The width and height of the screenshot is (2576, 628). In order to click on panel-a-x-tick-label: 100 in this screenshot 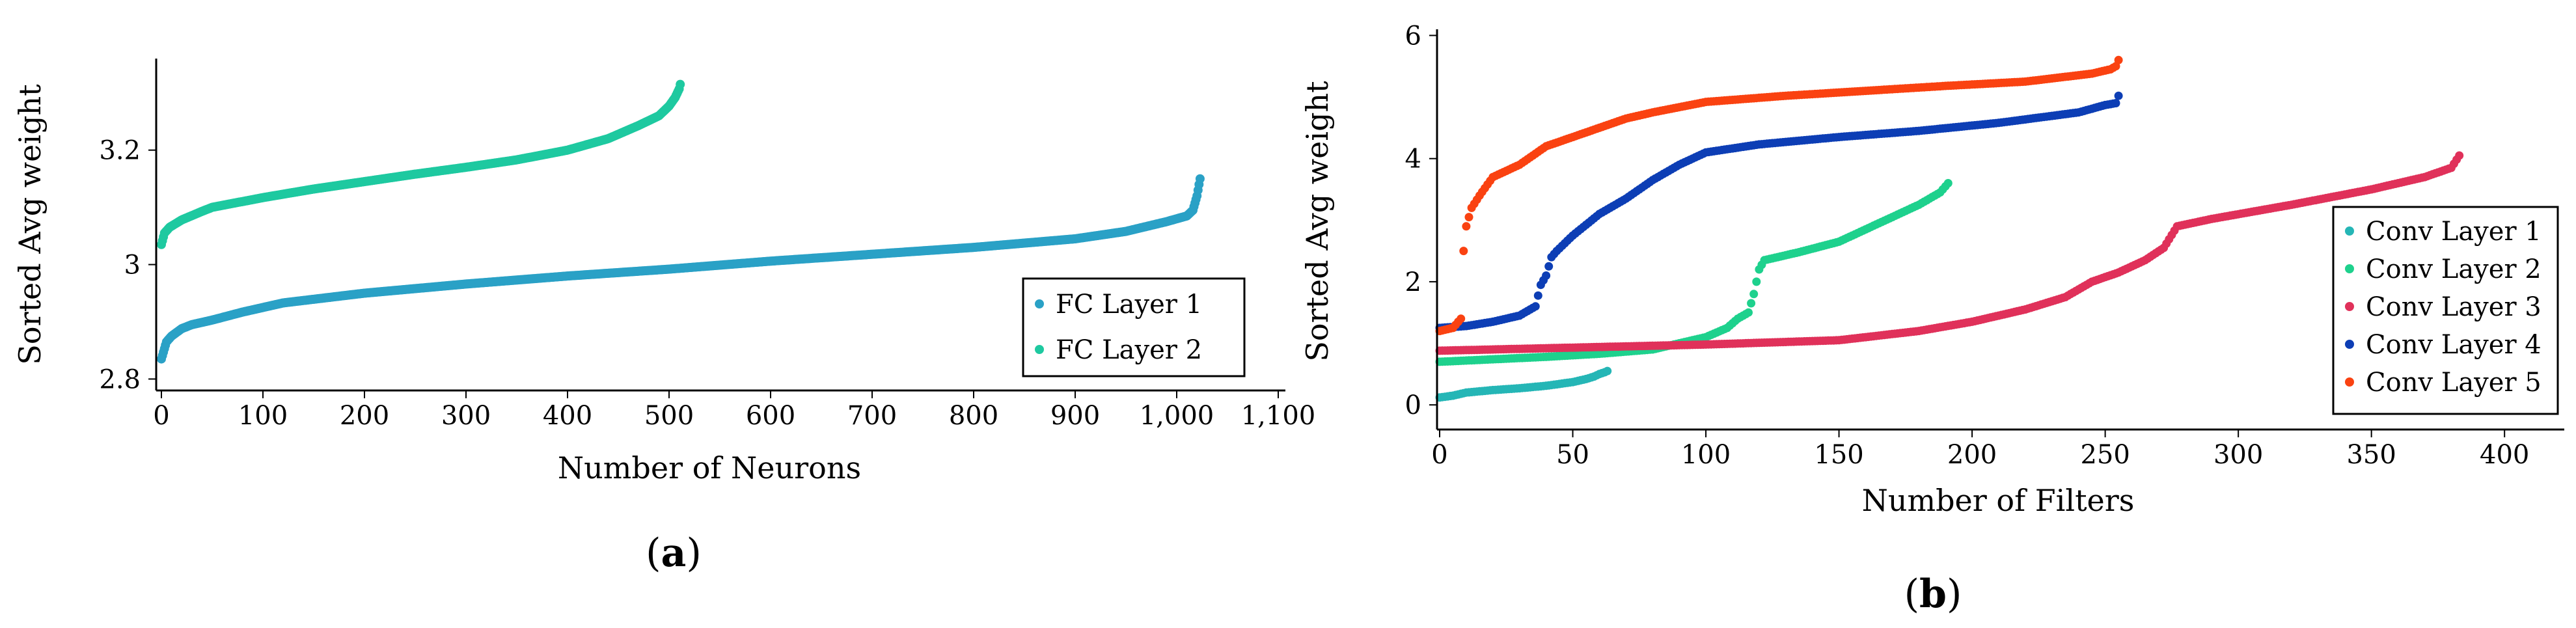, I will do `click(263, 416)`.